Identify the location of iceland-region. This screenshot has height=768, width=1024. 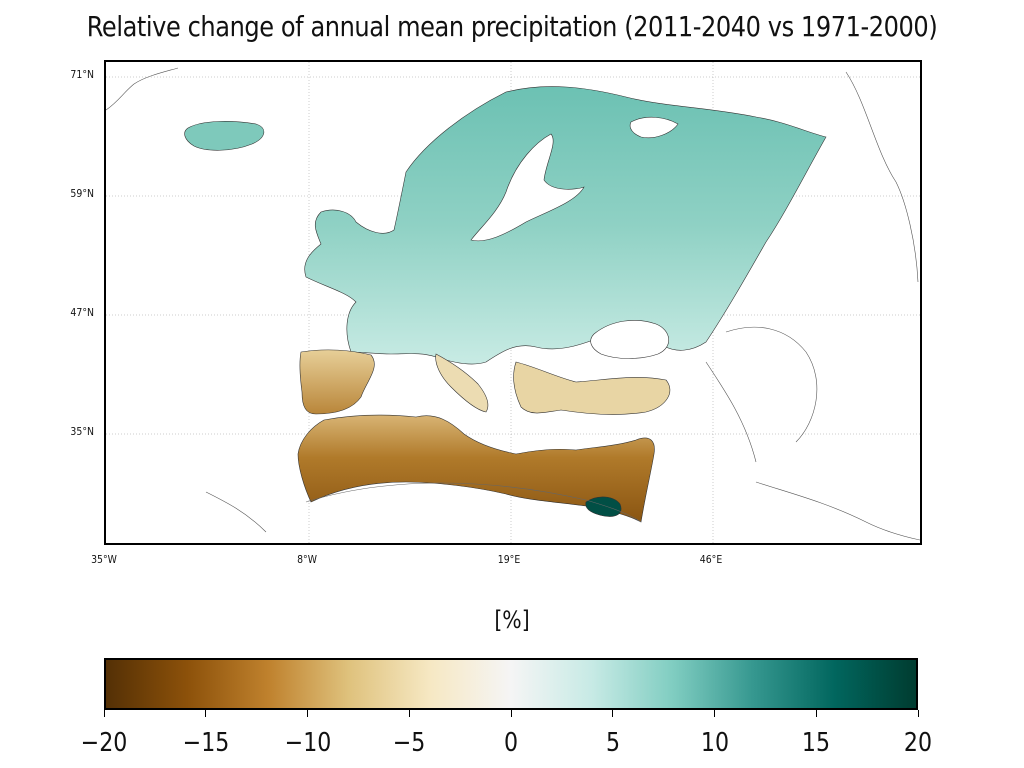
(224, 136).